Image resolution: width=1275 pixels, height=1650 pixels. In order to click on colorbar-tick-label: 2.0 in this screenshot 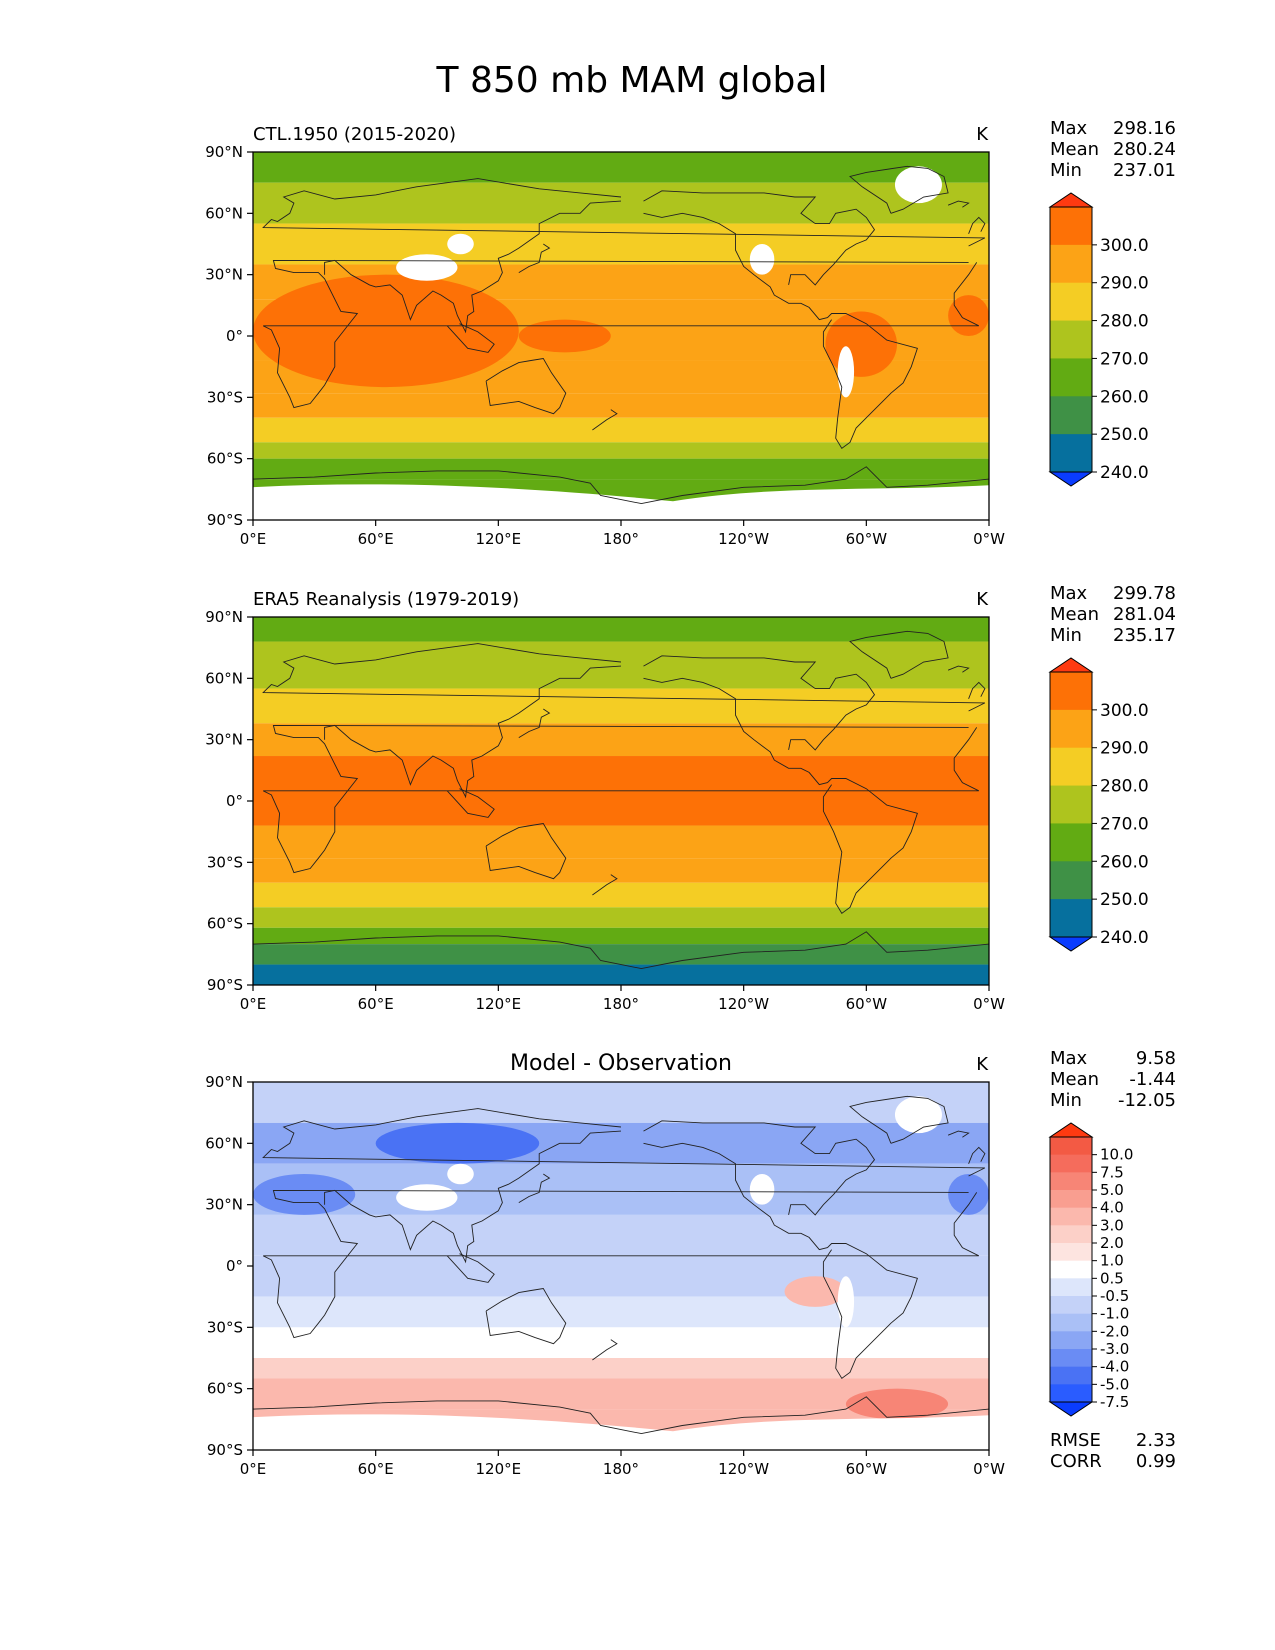, I will do `click(1112, 1243)`.